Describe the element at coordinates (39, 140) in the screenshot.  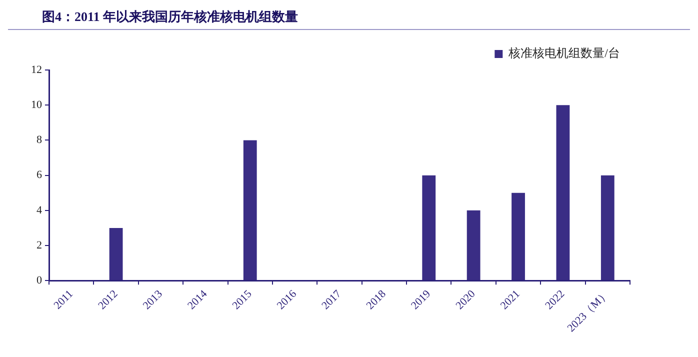
I see `y-tick-label: 8` at that location.